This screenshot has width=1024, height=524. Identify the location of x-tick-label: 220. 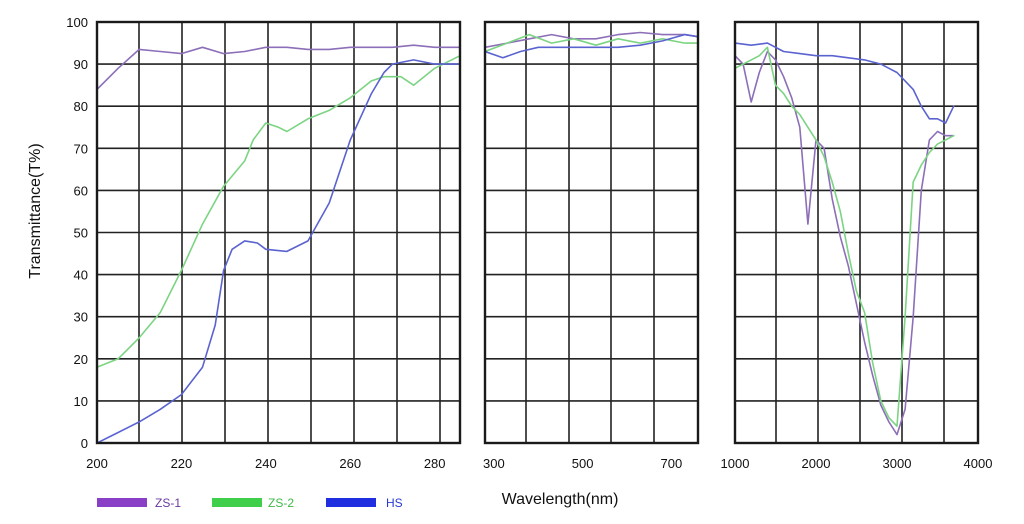
(182, 463).